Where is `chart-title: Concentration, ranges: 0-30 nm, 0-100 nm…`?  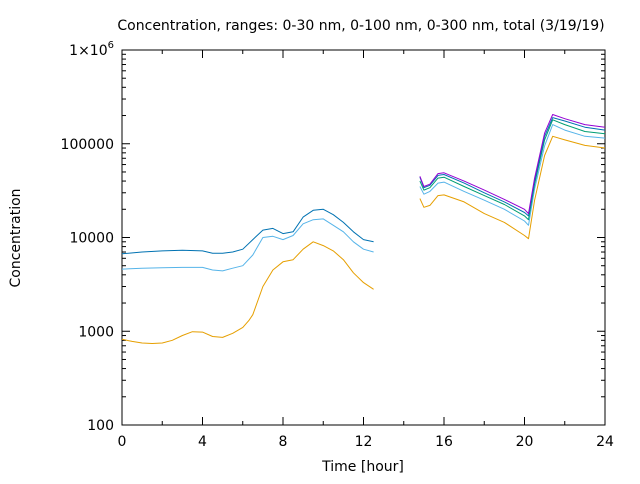 chart-title: Concentration, ranges: 0-30 nm, 0-100 nm… is located at coordinates (360, 26).